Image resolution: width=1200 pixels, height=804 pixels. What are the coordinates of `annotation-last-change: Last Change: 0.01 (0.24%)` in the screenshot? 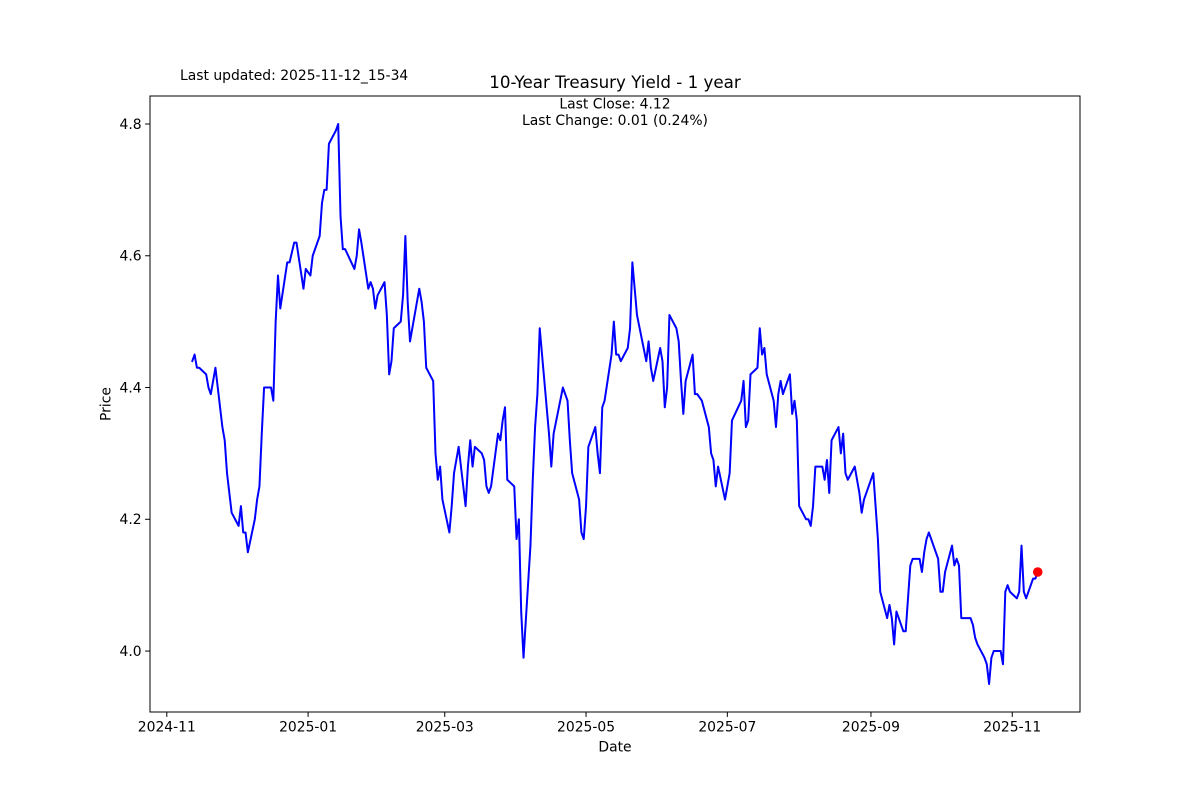 It's located at (615, 121).